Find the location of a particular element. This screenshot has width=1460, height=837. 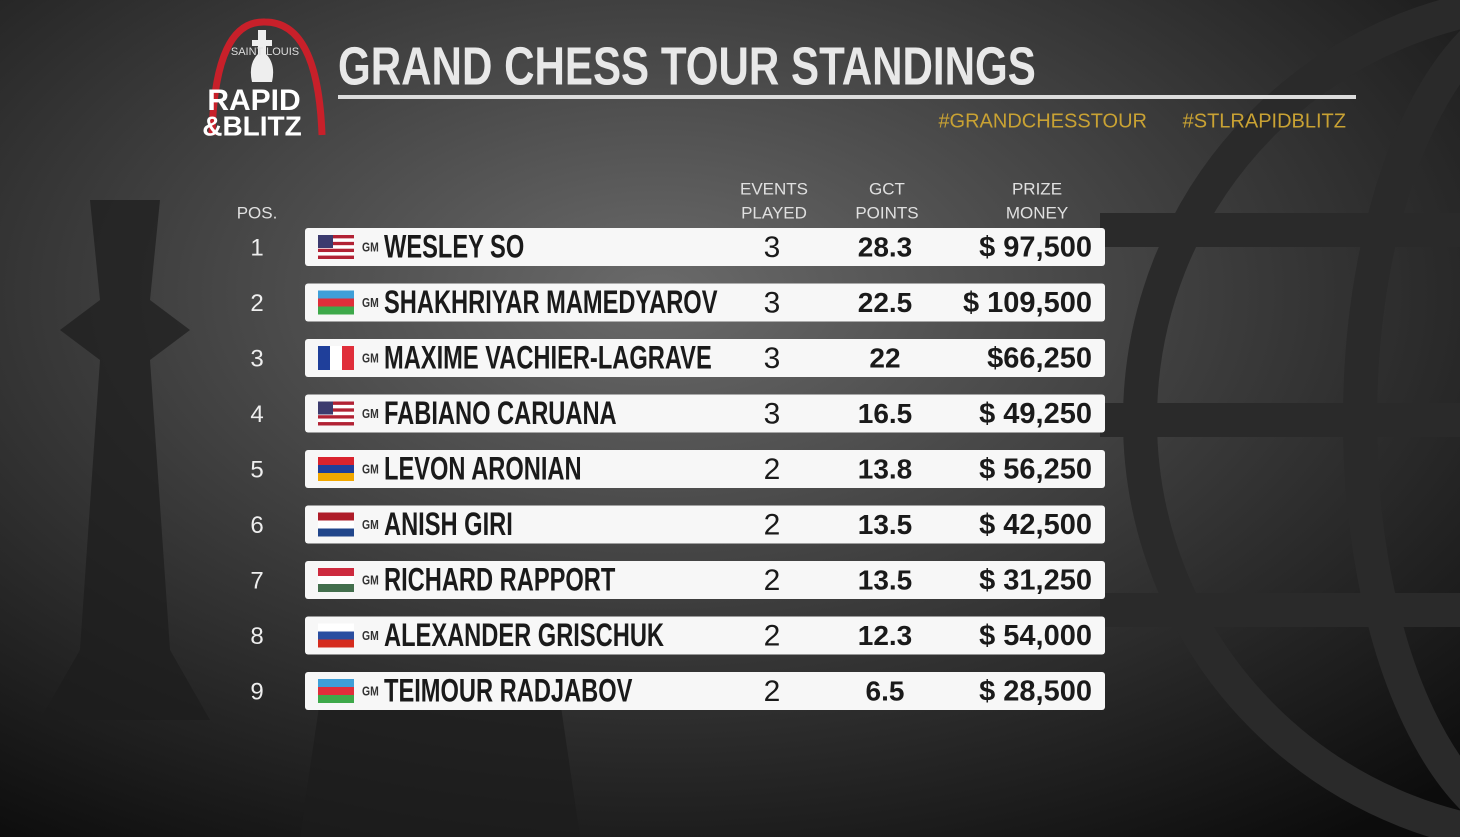

prize-money: $ 42,500 is located at coordinates (1035, 525).